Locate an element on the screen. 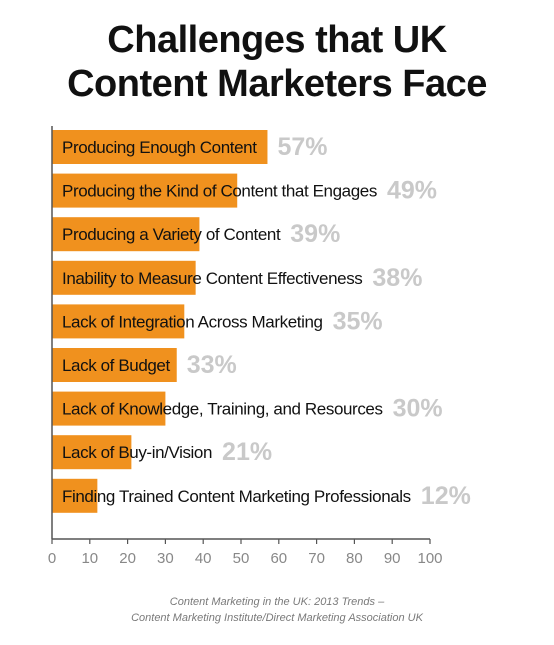 The image size is (554, 645). value-label: 49% is located at coordinates (412, 191).